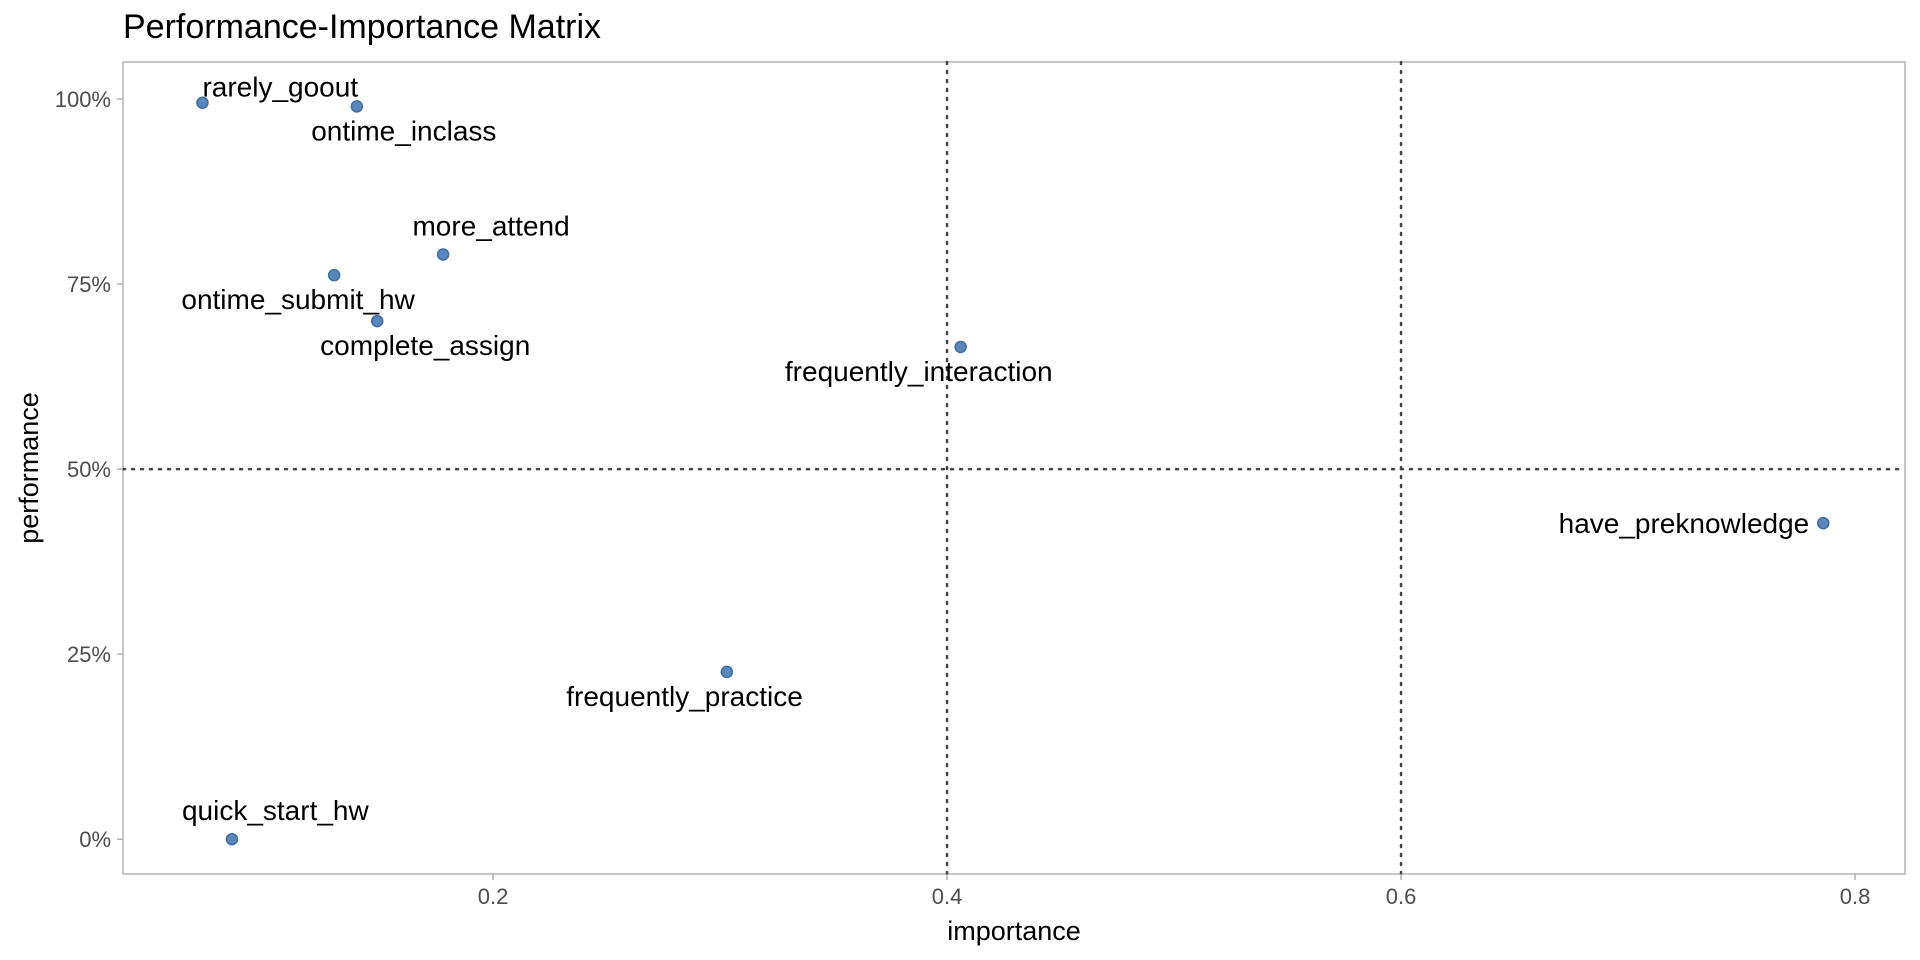 This screenshot has width=1920, height=960. I want to click on y-tick-label: 0%, so click(95, 839).